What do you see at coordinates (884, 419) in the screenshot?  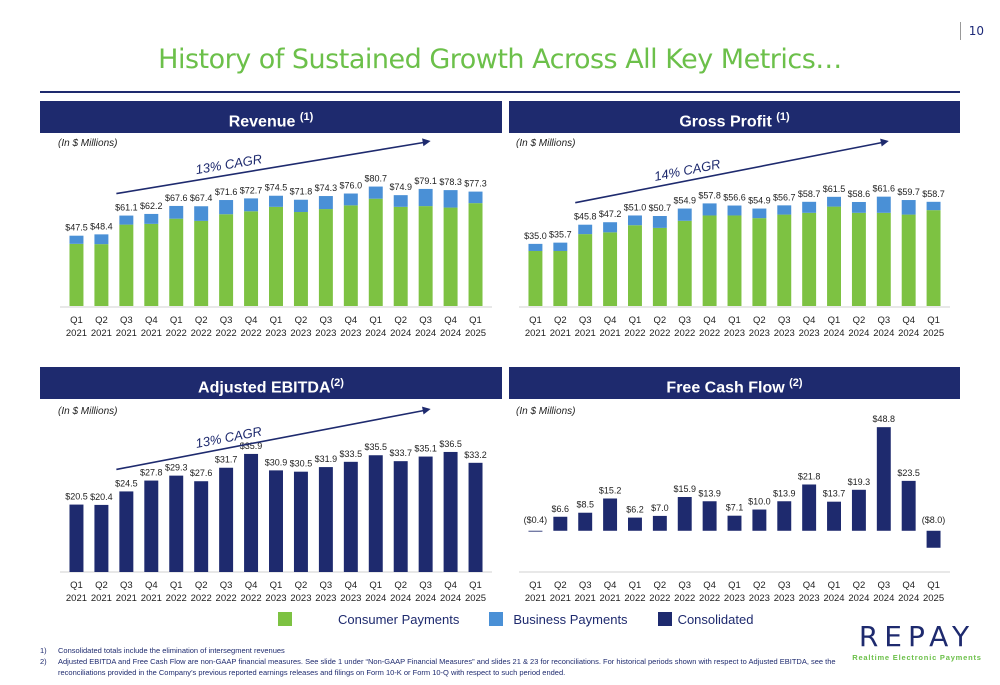 I see `data-label: $48.8` at bounding box center [884, 419].